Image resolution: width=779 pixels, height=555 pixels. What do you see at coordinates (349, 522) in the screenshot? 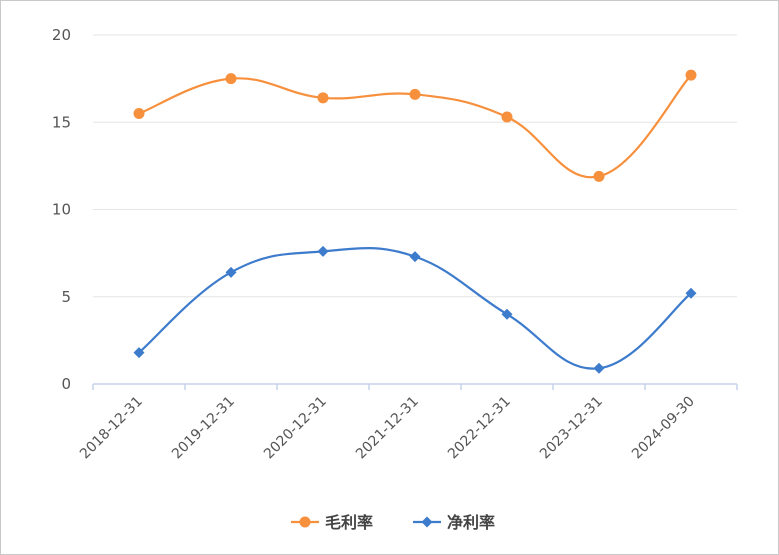
I see `legend-label: 毛利率` at bounding box center [349, 522].